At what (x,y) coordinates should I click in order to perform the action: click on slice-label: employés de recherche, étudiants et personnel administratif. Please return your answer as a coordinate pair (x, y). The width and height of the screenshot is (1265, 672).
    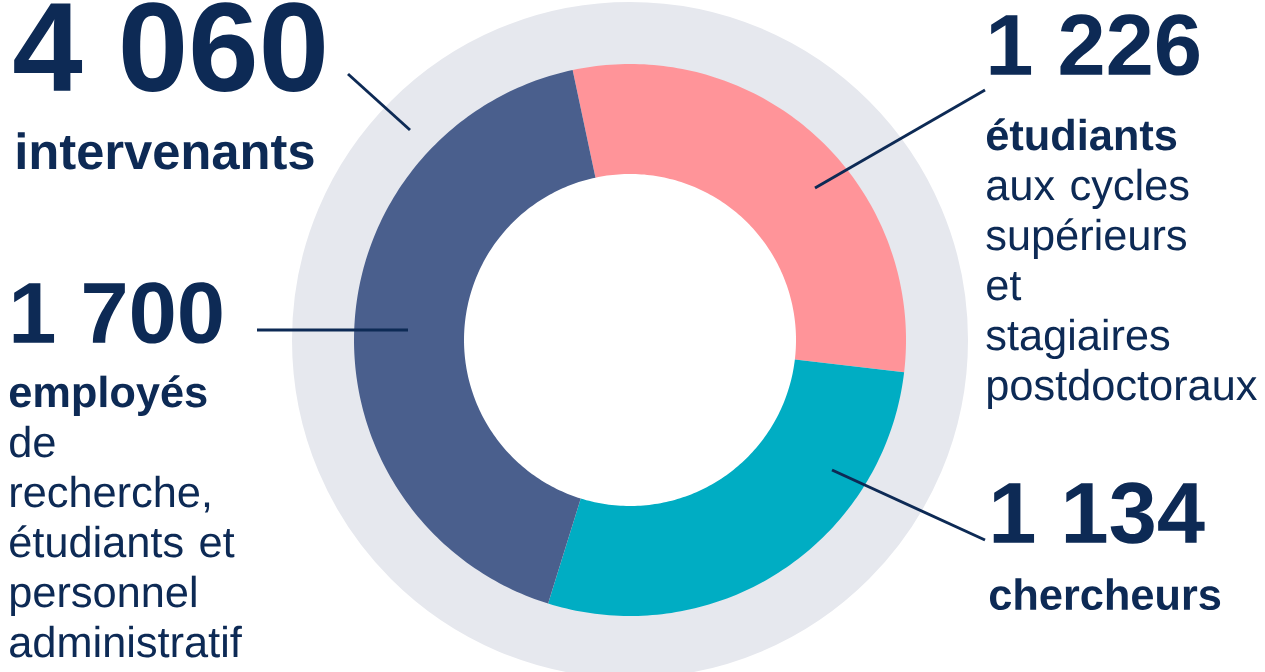
    Looking at the image, I should click on (125, 516).